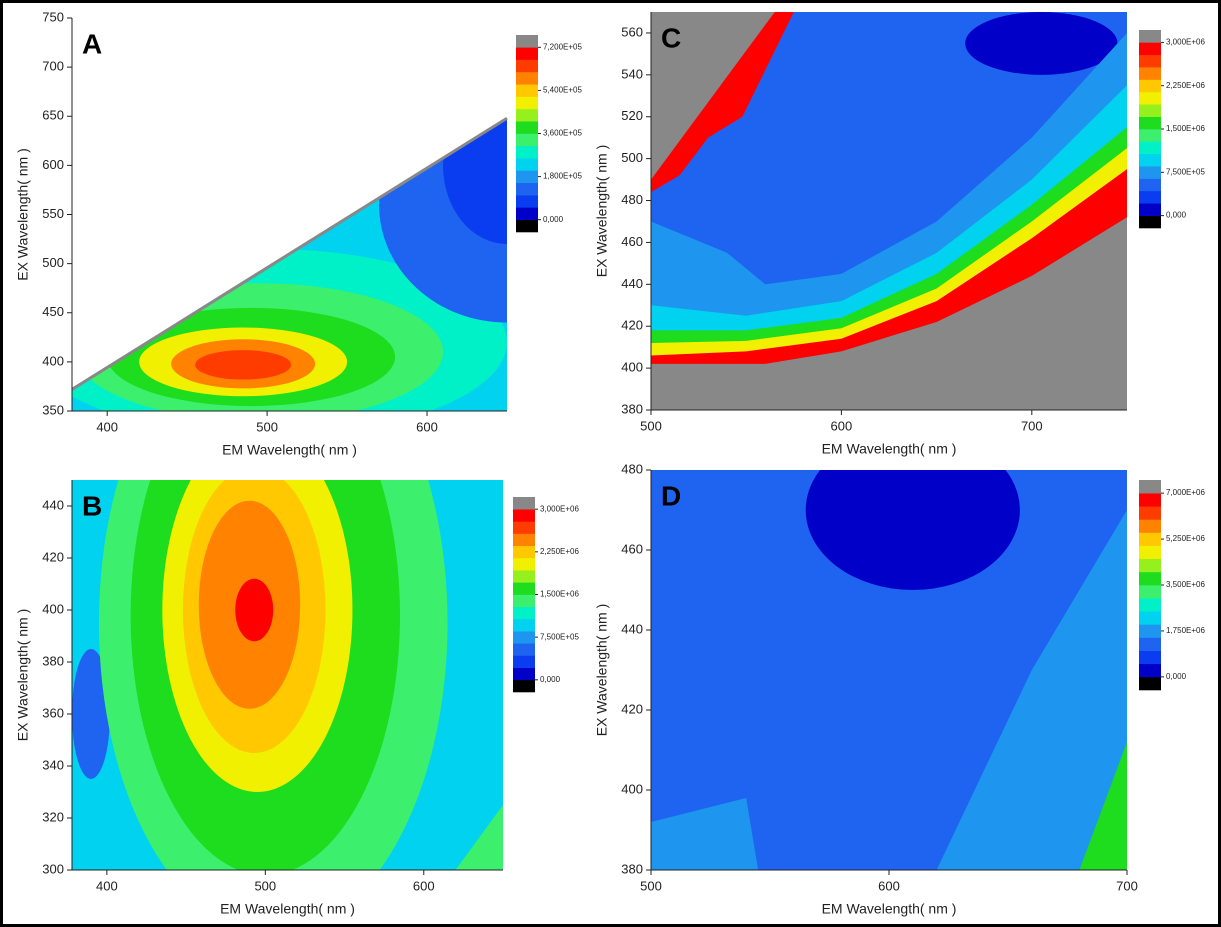  Describe the element at coordinates (53, 409) in the screenshot. I see `y-tick-label: 350` at that location.